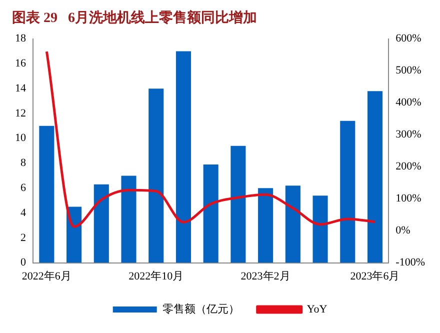 Image resolution: width=440 pixels, height=333 pixels. What do you see at coordinates (409, 198) in the screenshot?
I see `y2-tick-label: 100%` at bounding box center [409, 198].